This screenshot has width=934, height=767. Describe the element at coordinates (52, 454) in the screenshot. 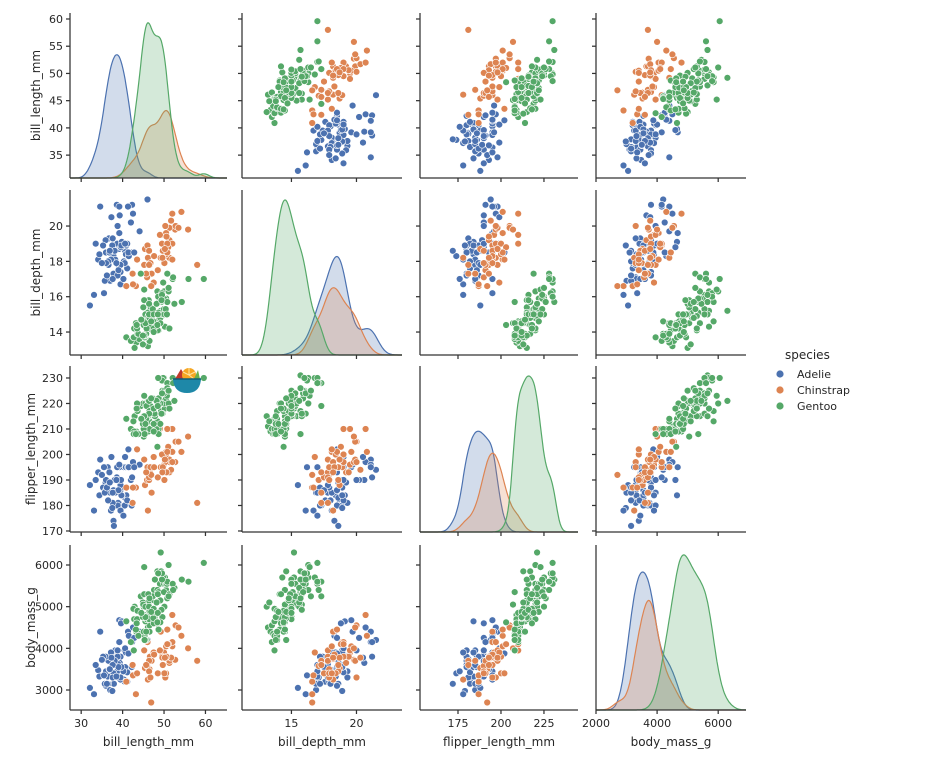

I see `y-tick-label: 200` at that location.